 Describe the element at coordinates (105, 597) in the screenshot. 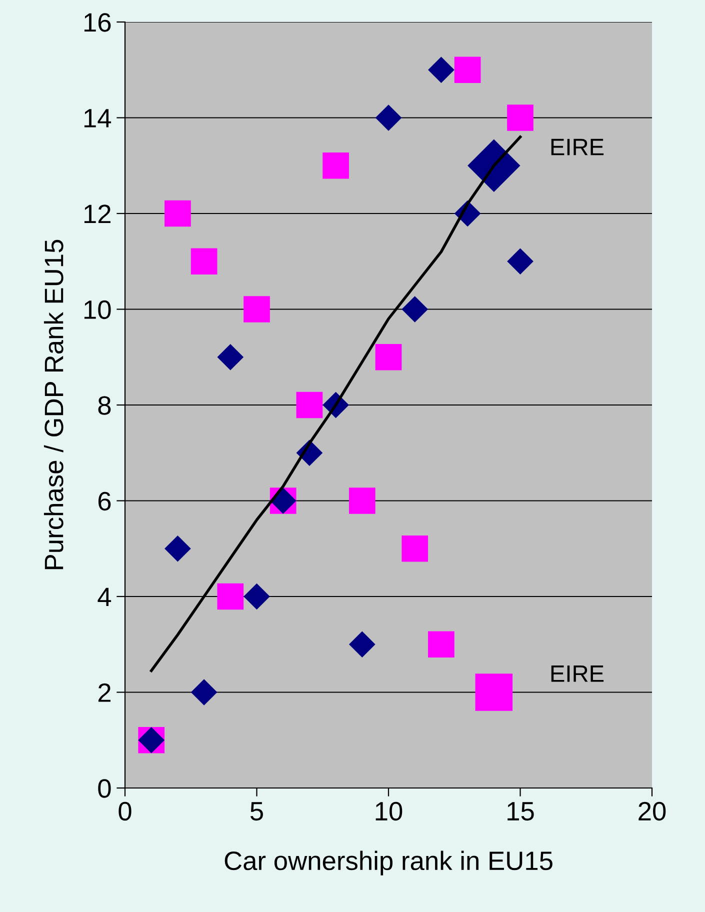

I see `y-tick-label: 4` at that location.